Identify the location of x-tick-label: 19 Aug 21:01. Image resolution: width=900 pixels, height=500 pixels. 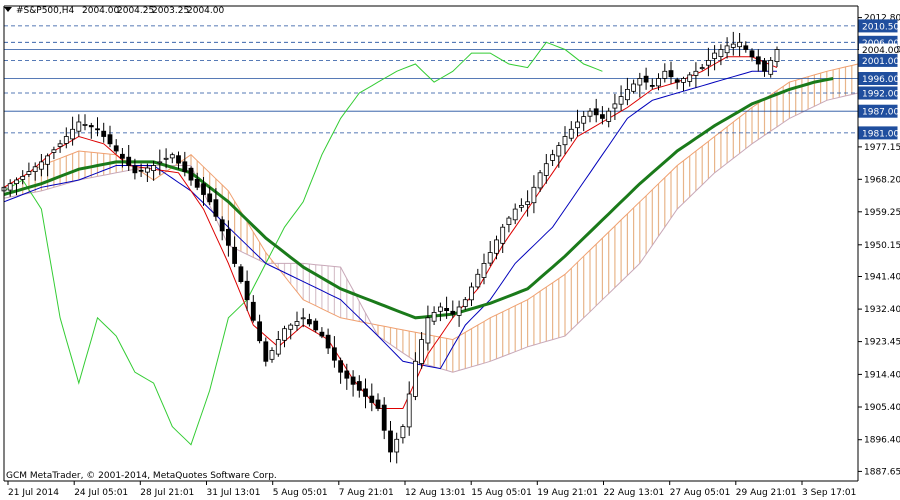
(567, 493).